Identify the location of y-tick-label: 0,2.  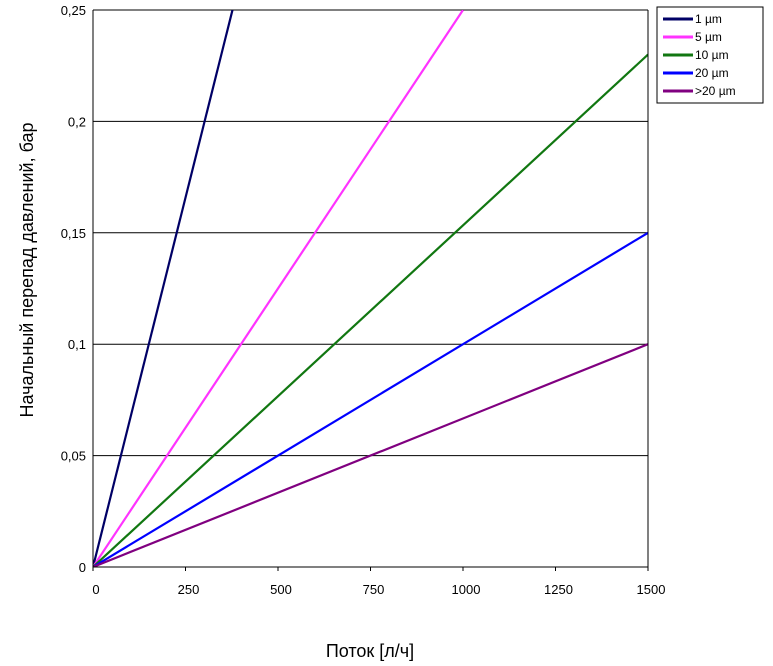
(77, 121).